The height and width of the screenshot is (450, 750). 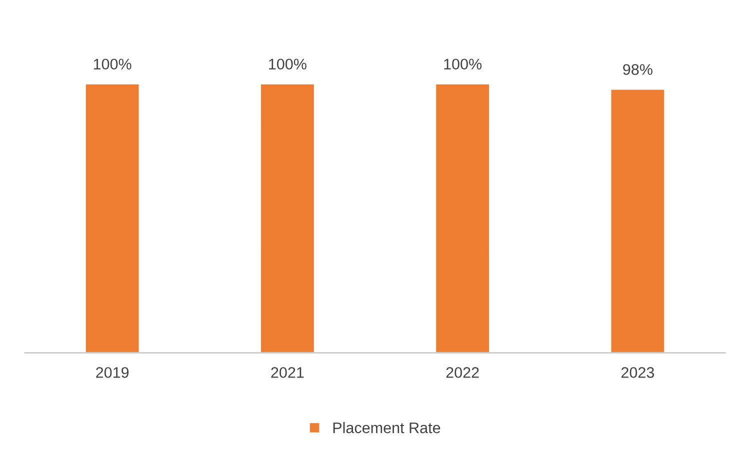 I want to click on legend-label: Placement Rate, so click(x=386, y=428).